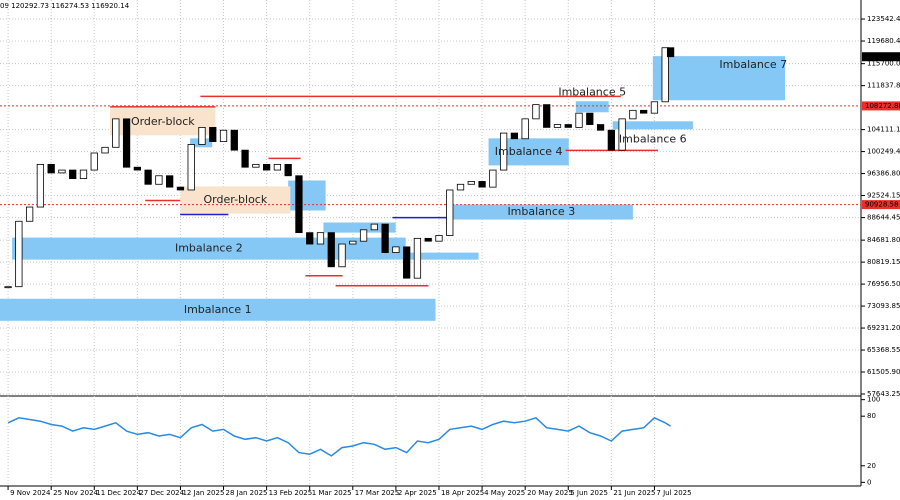 Image resolution: width=900 pixels, height=500 pixels. I want to click on price-level-label: 108272.88, so click(882, 106).